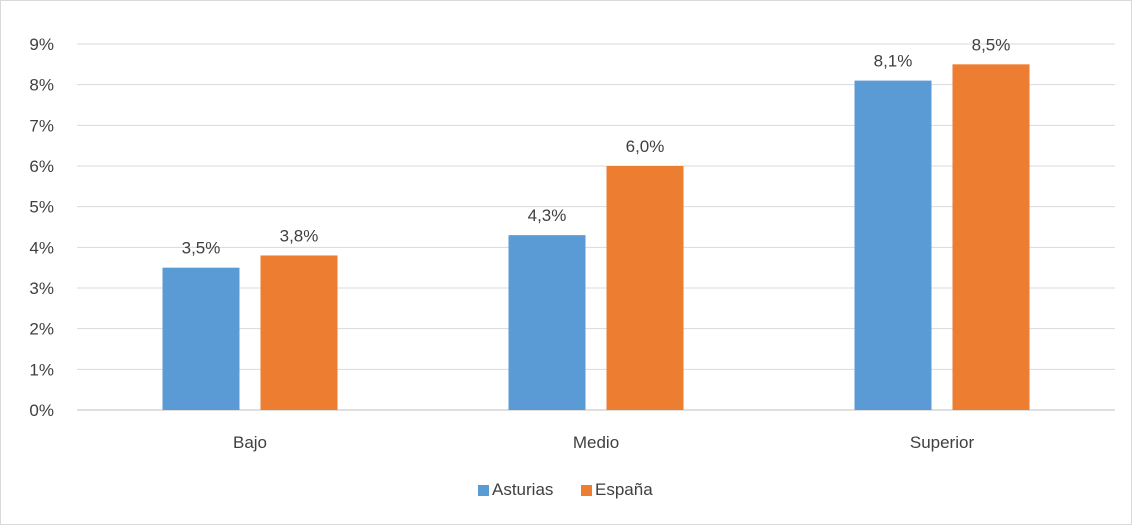 This screenshot has height=526, width=1132. Describe the element at coordinates (547, 215) in the screenshot. I see `data-label: 4,3%` at that location.